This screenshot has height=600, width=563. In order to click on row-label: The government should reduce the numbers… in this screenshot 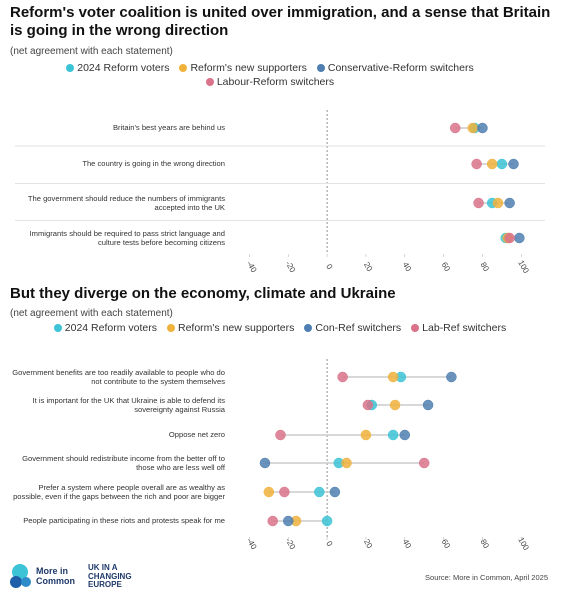, I will do `click(126, 203)`.